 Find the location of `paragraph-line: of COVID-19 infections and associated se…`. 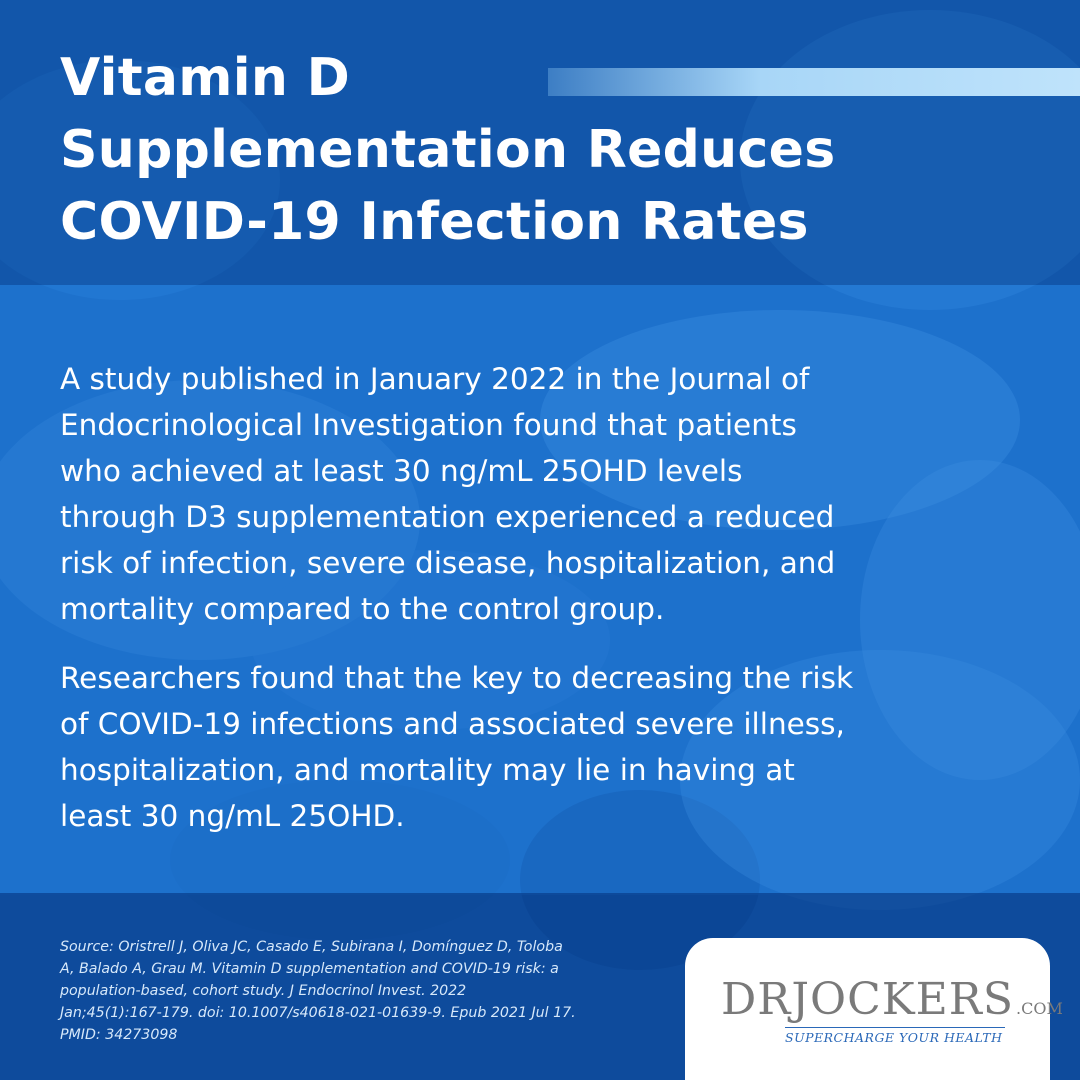

paragraph-line: of COVID-19 infections and associated se… is located at coordinates (452, 724).